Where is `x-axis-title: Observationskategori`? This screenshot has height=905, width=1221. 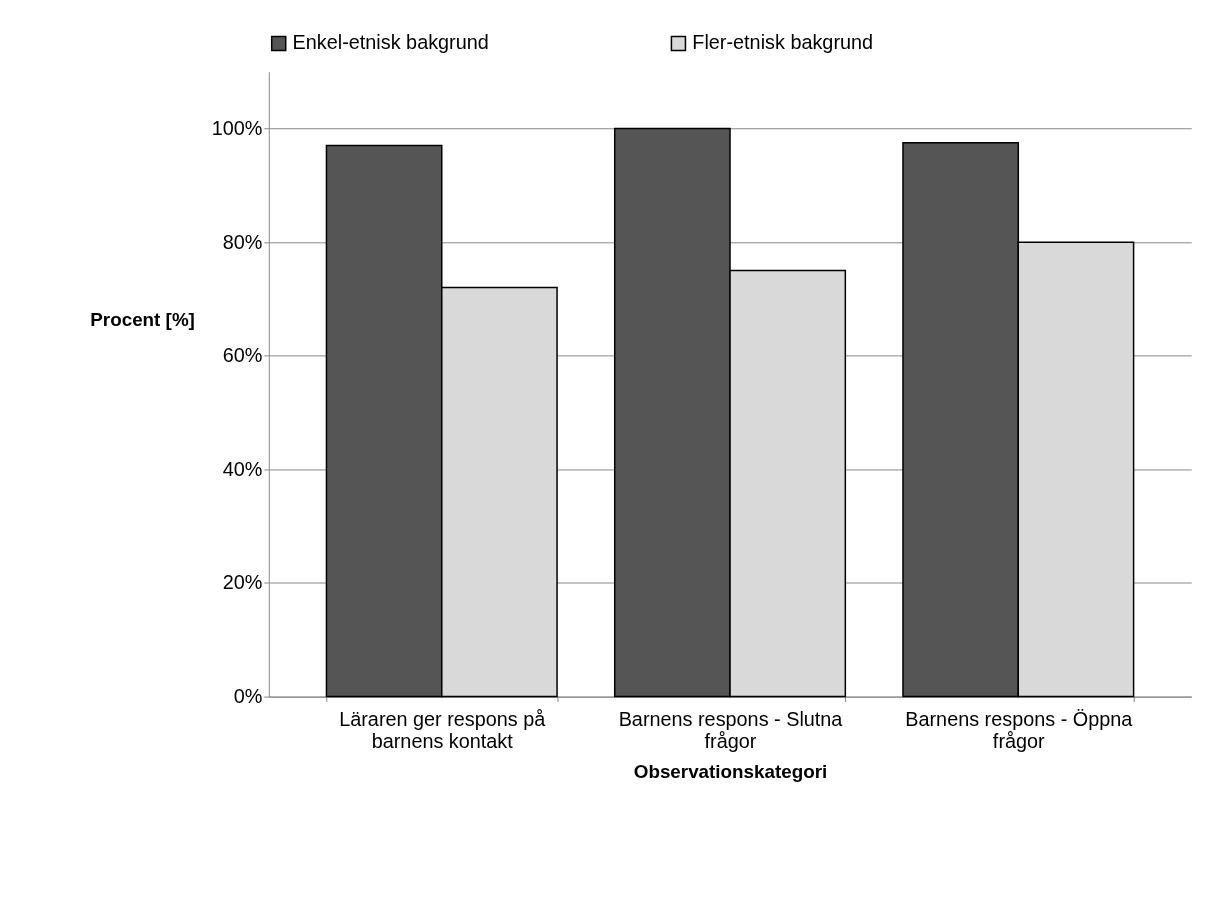 x-axis-title: Observationskategori is located at coordinates (730, 772).